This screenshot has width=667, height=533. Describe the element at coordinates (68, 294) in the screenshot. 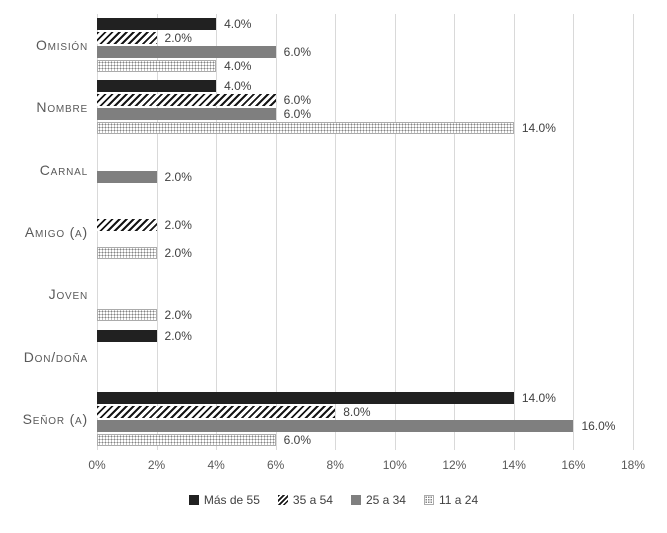

I see `category-label: Joven` at that location.